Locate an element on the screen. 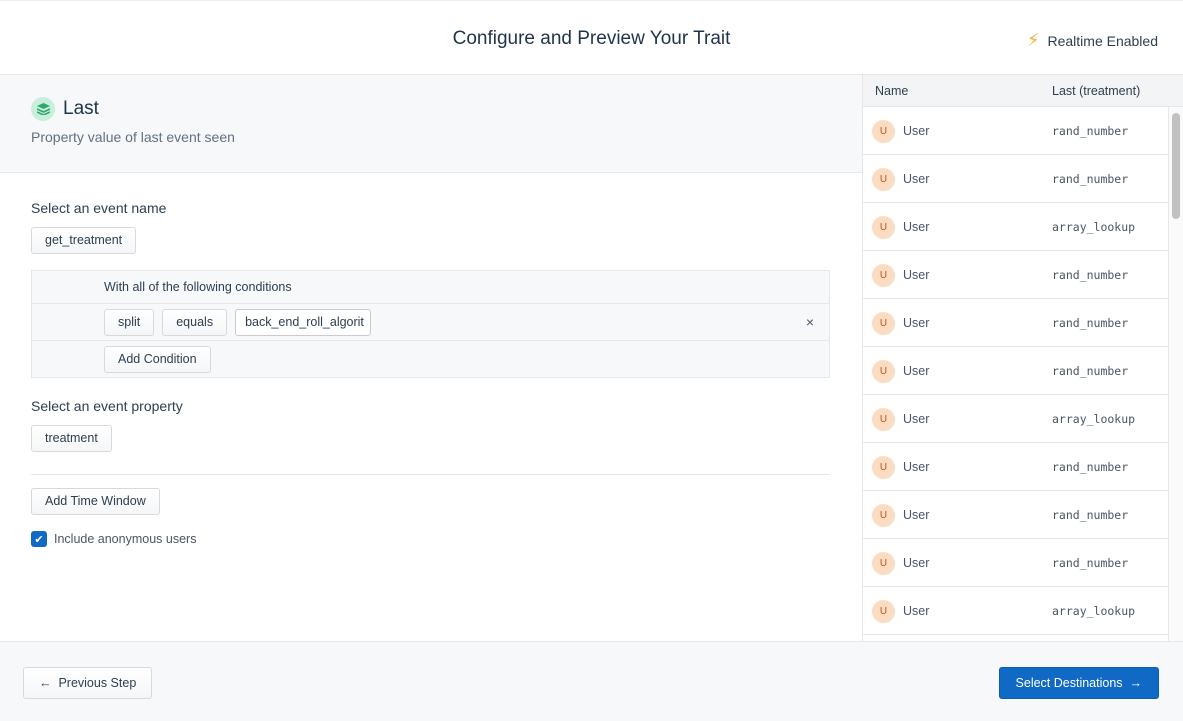  checkmark-icon: ✔ is located at coordinates (39, 539).